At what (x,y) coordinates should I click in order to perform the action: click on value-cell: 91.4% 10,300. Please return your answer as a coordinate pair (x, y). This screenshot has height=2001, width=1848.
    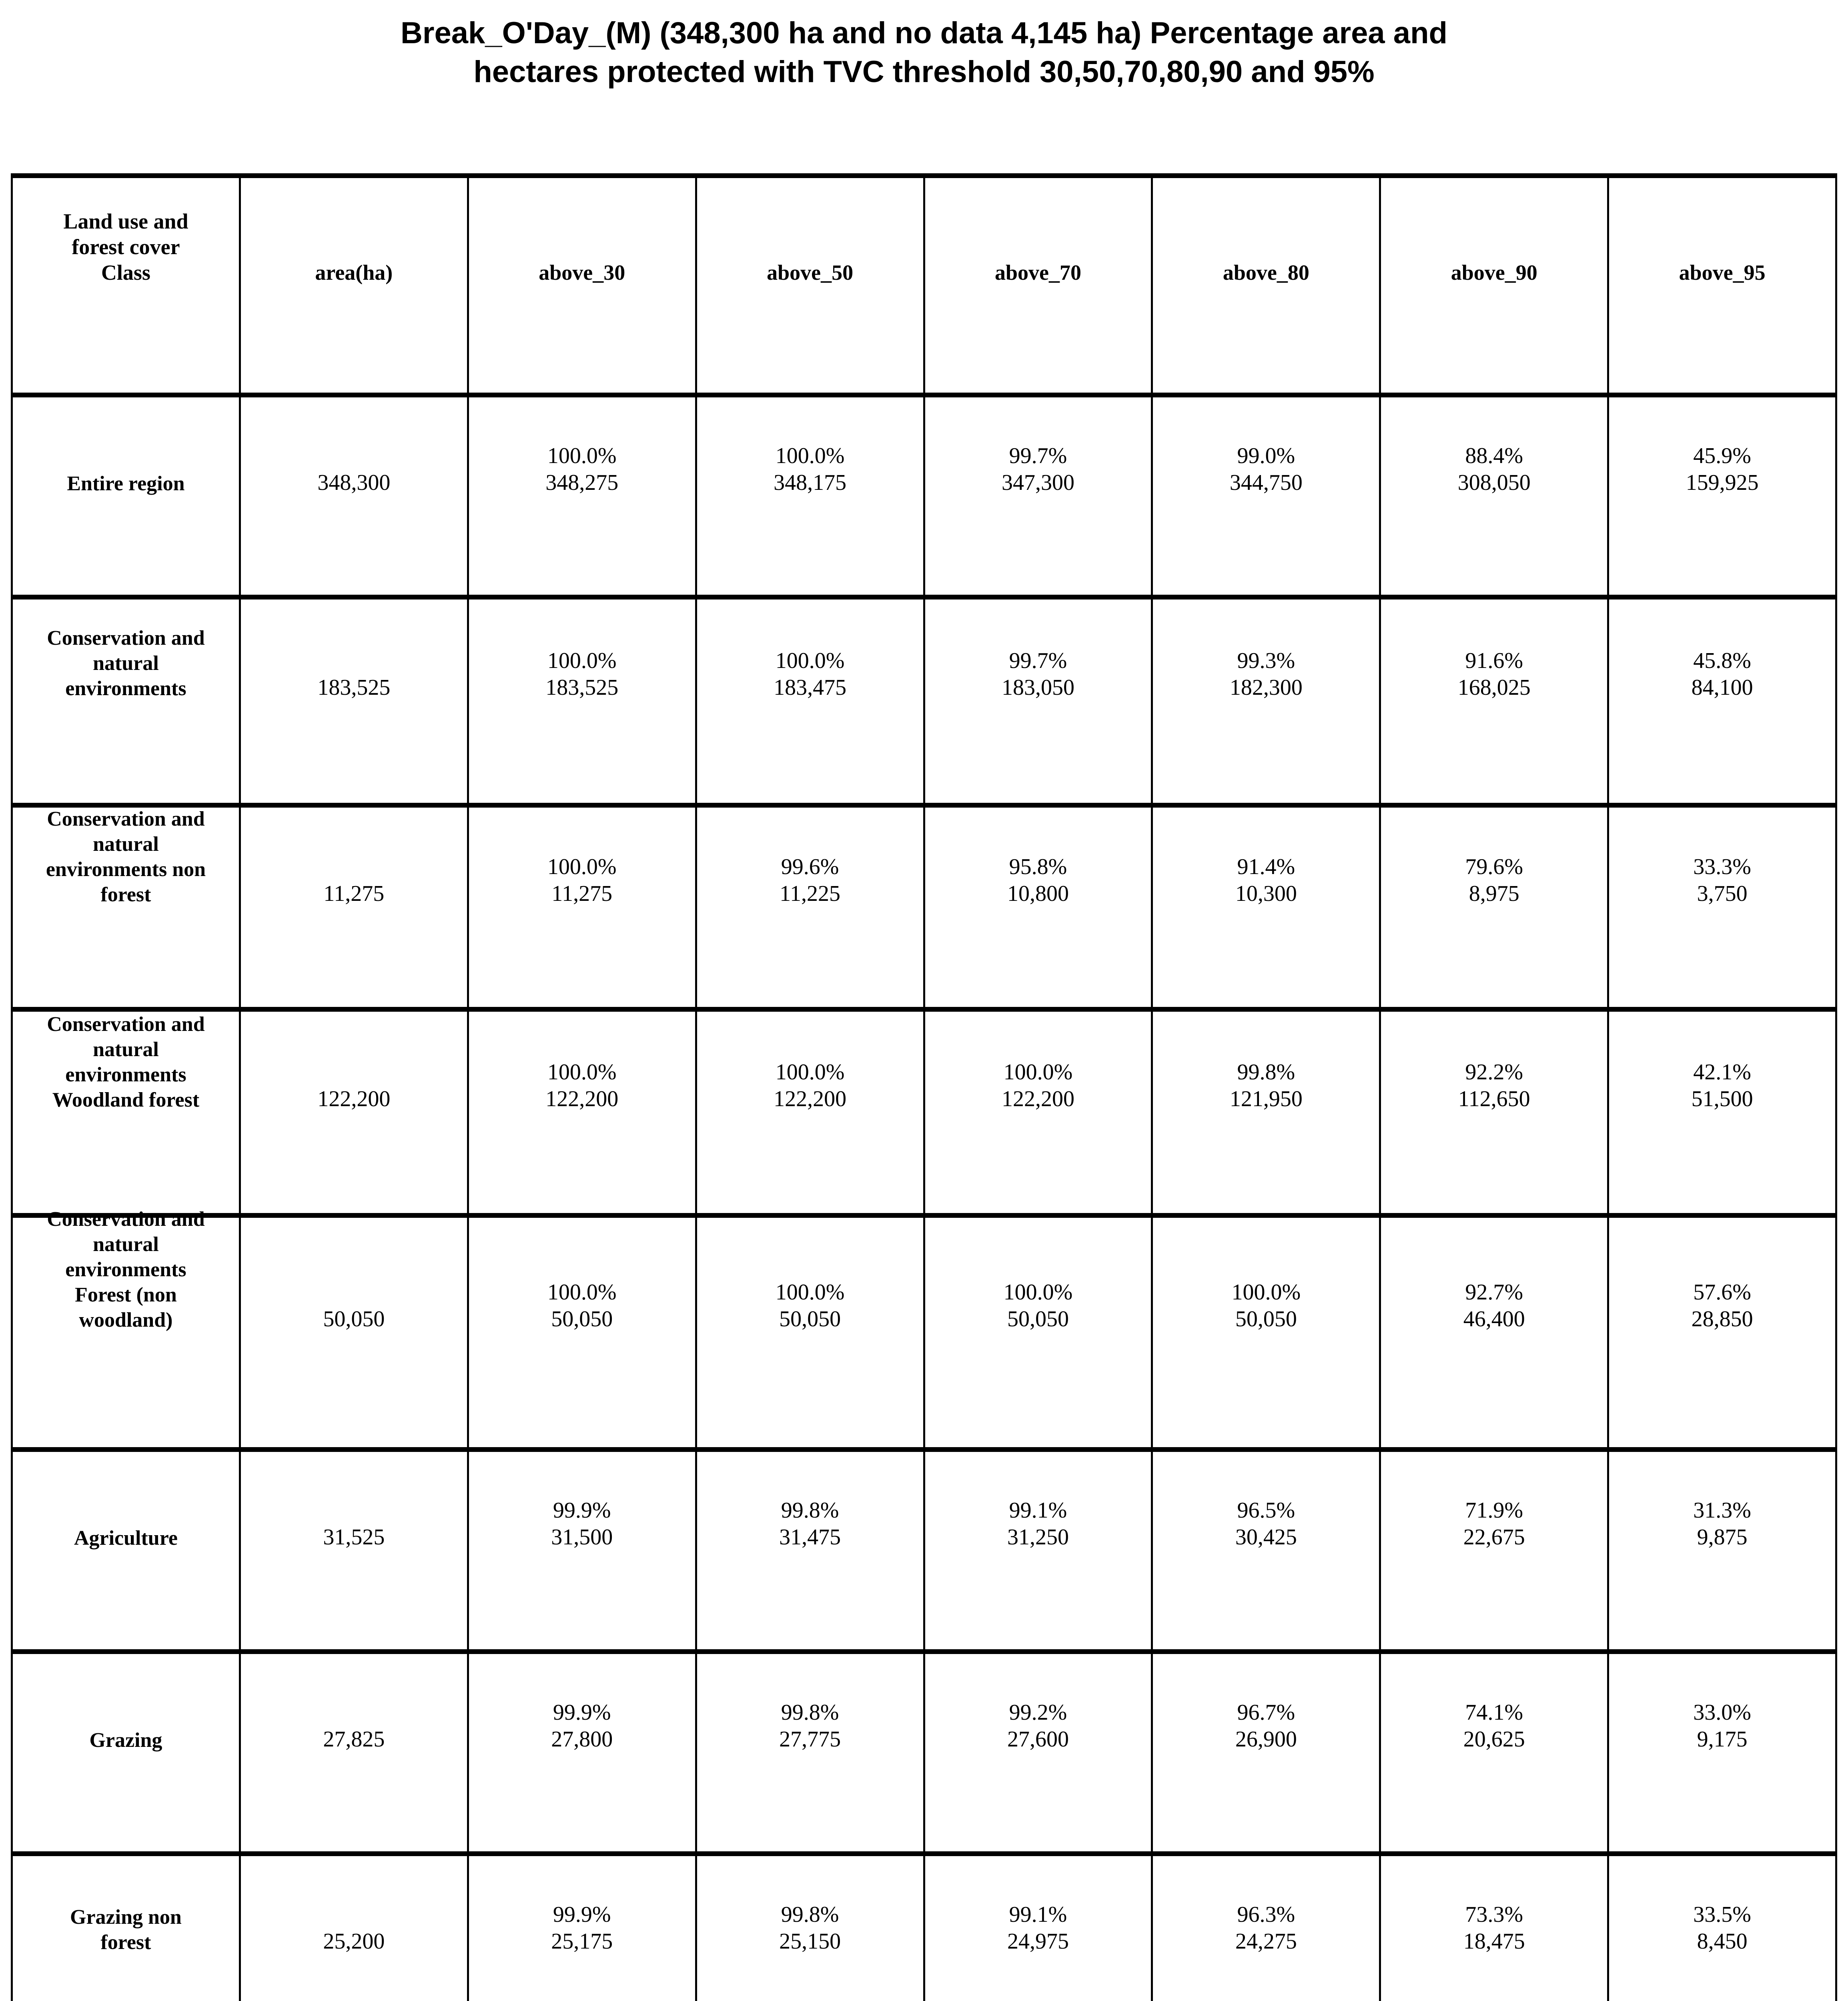
    Looking at the image, I should click on (1265, 907).